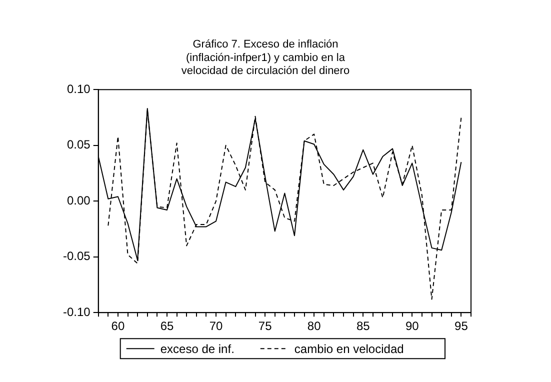 The height and width of the screenshot is (382, 551). I want to click on y-tick-label: 0.00, so click(78, 200).